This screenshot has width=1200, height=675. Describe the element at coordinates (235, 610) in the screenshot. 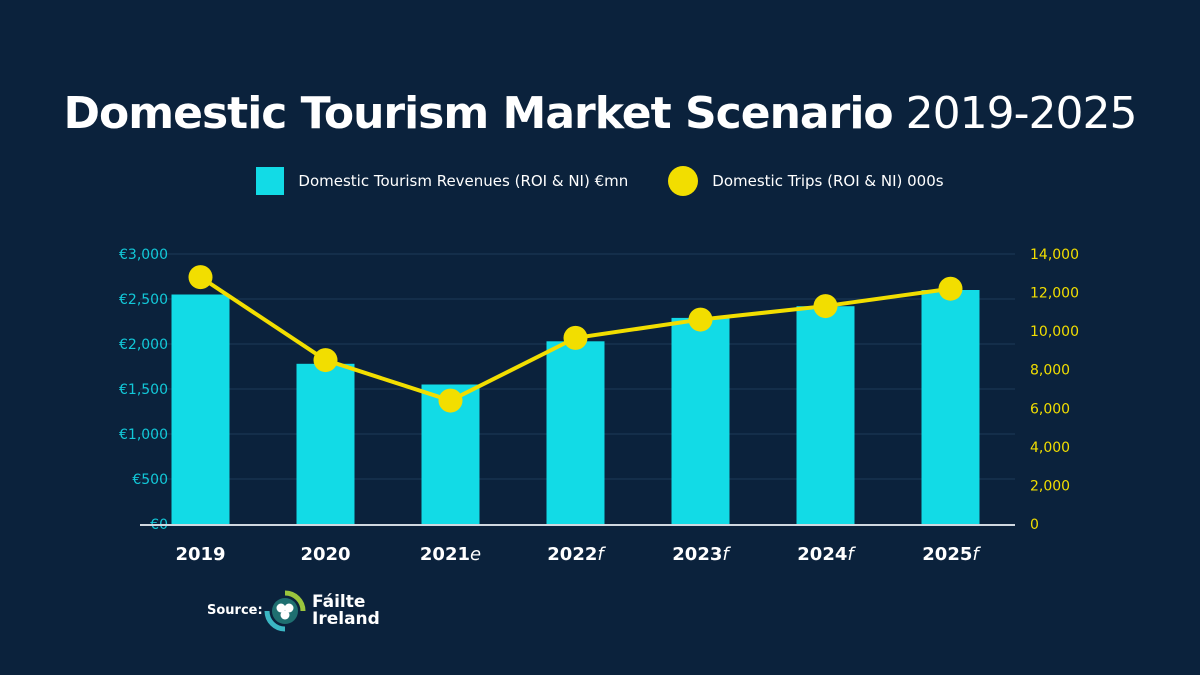

I see `source-label: Source:` at that location.